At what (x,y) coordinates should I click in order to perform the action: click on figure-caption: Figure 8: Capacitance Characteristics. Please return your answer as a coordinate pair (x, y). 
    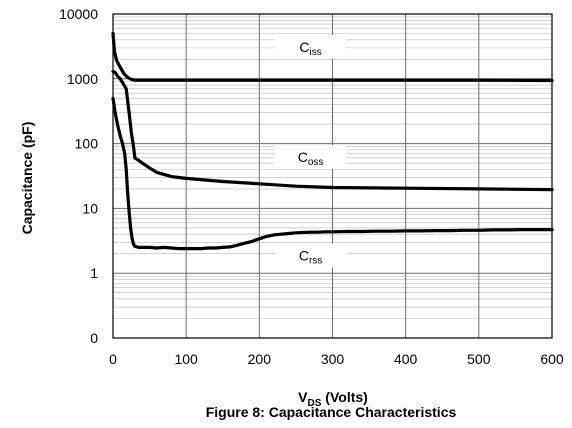
    Looking at the image, I should click on (331, 412).